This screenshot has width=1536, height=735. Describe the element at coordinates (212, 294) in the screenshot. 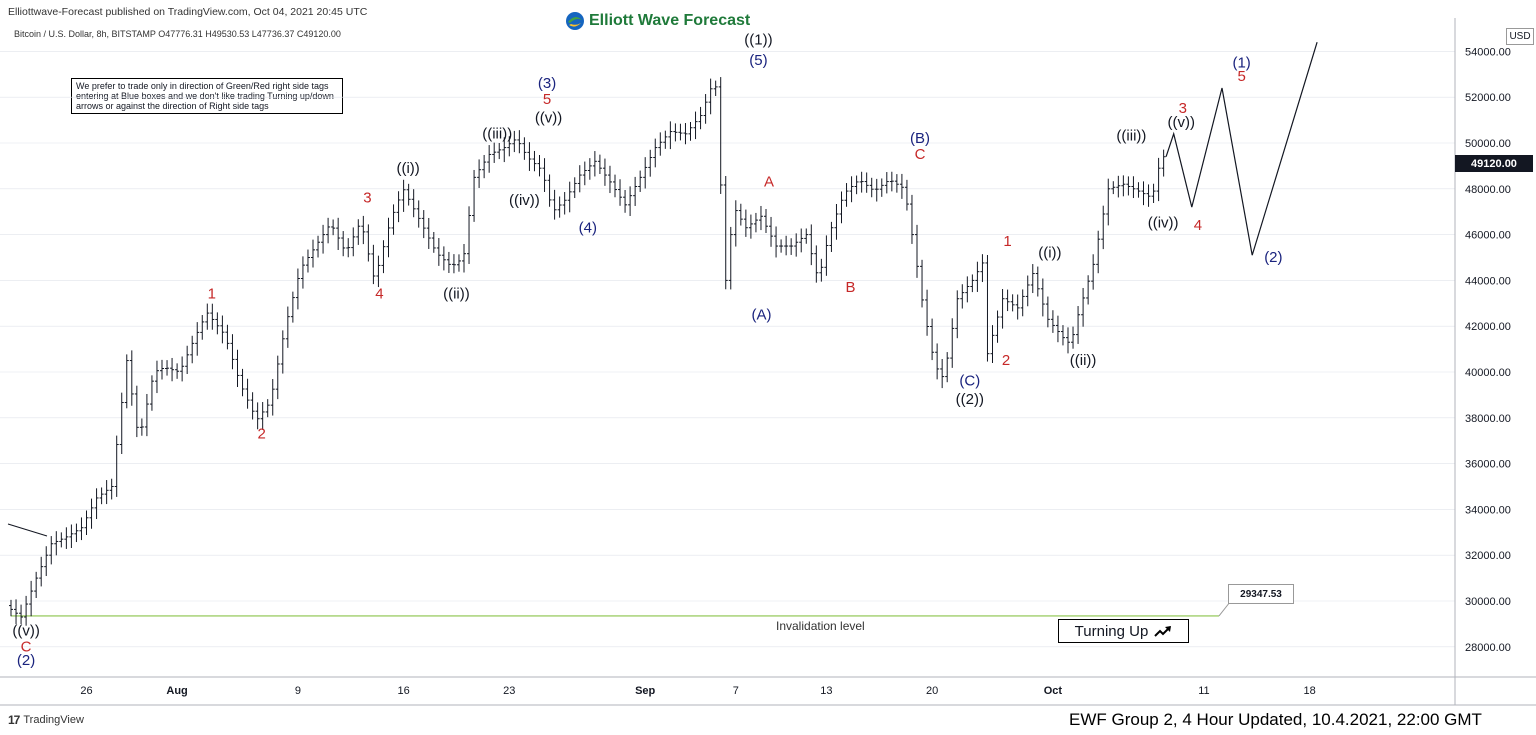

I see `wave-label: 1` at that location.